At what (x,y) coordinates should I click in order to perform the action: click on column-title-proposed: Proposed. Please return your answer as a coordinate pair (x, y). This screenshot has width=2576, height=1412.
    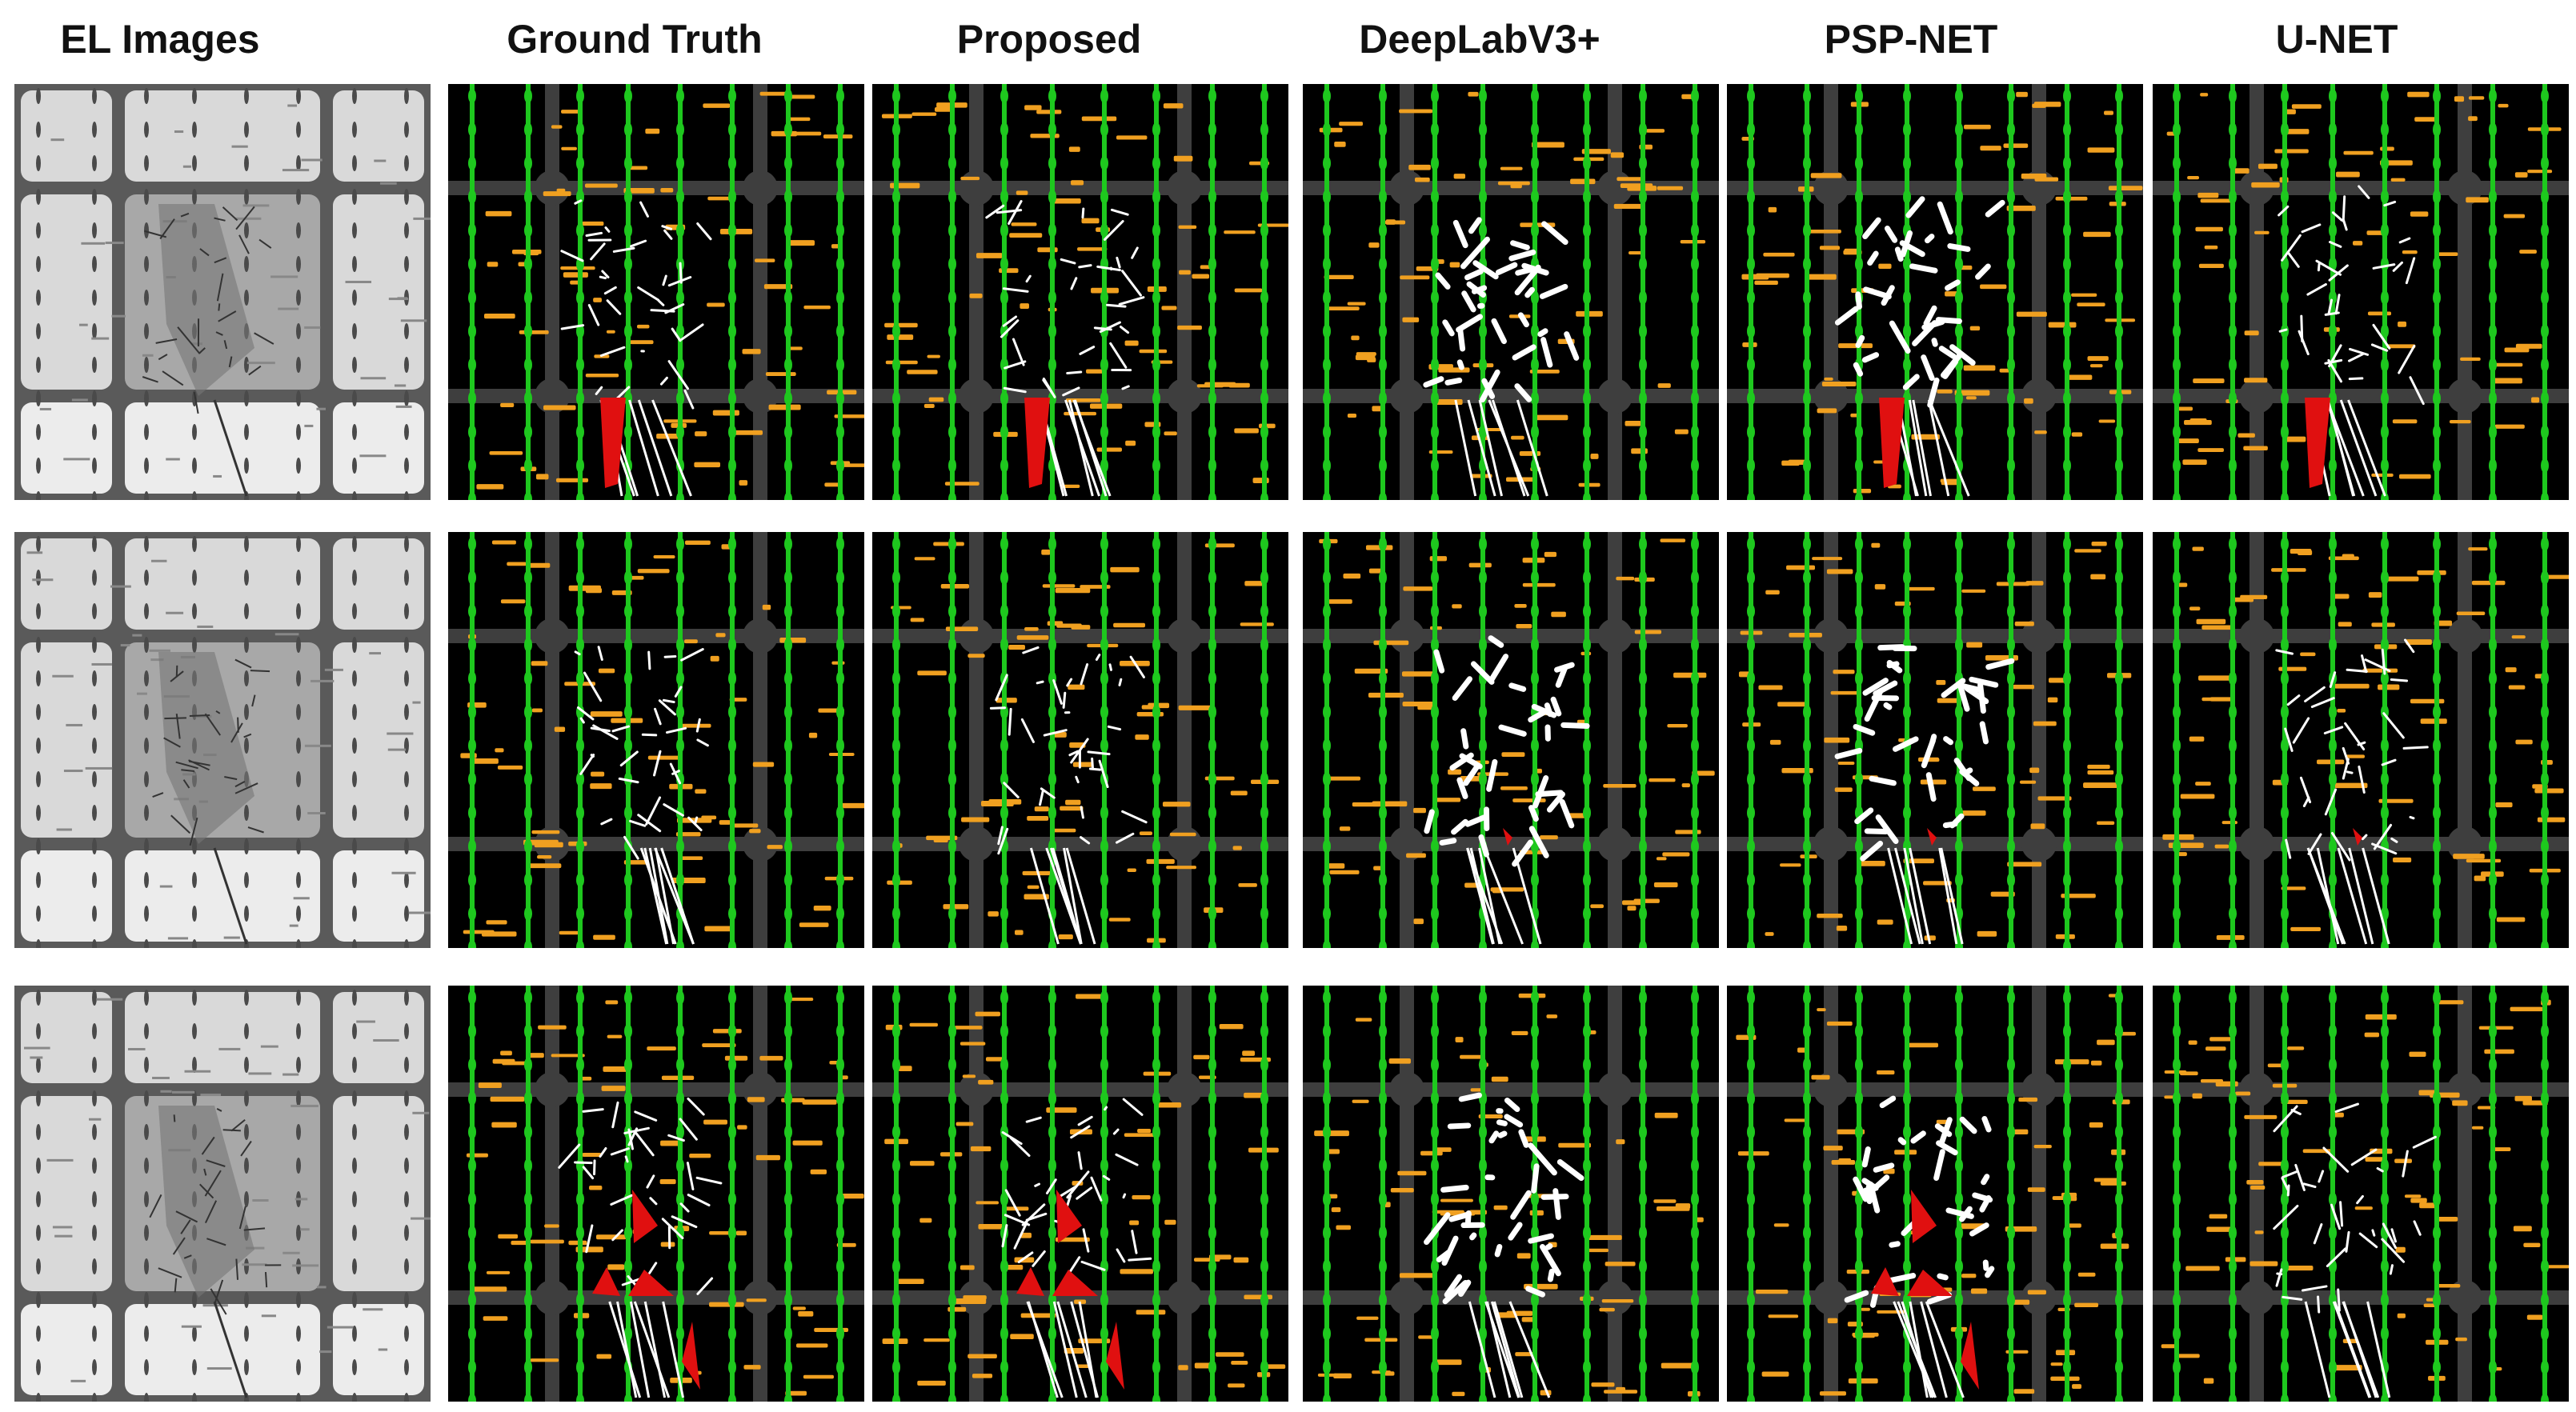
    Looking at the image, I should click on (1049, 39).